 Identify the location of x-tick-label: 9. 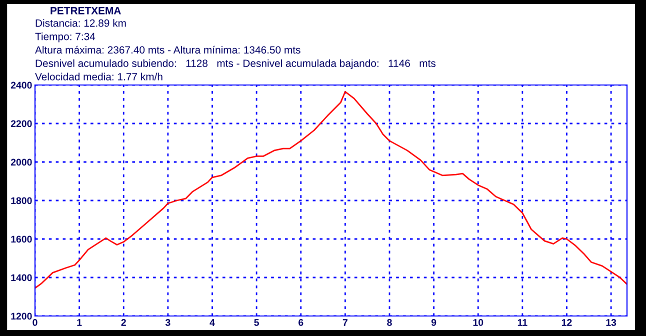
(433, 322).